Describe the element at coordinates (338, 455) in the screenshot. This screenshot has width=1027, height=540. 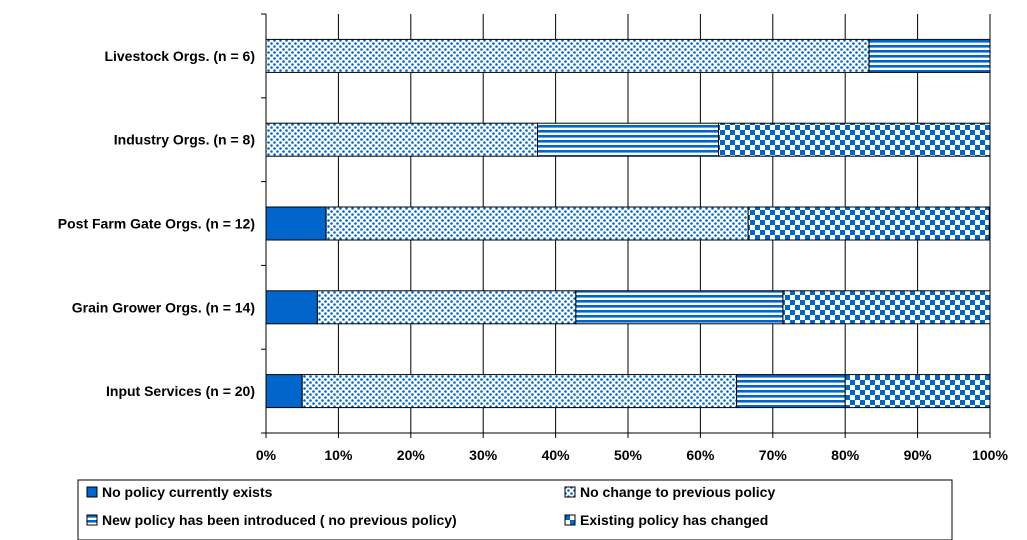
I see `x-tick-label: 10%` at that location.